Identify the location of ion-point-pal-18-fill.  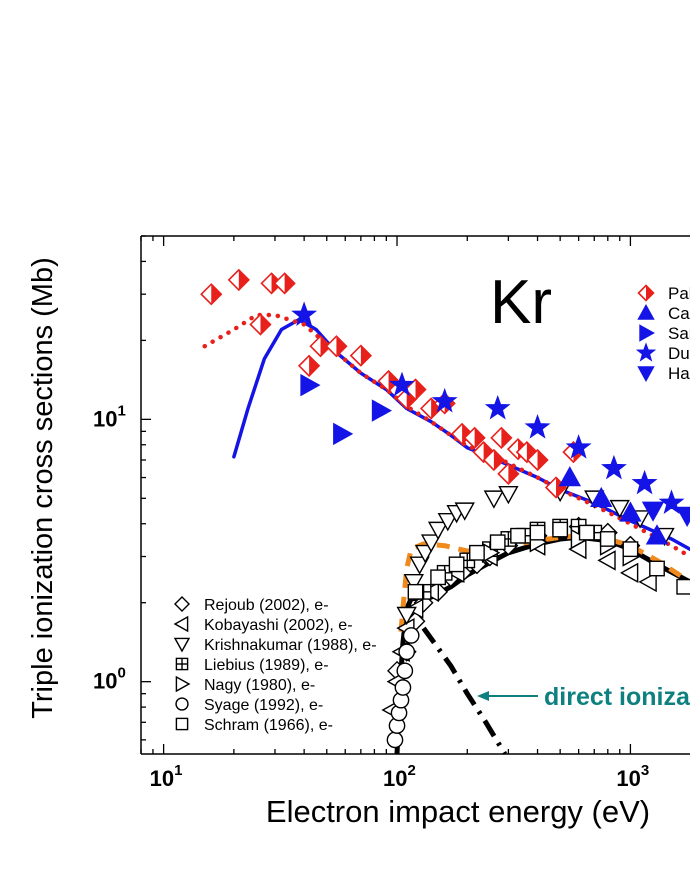
(506, 437).